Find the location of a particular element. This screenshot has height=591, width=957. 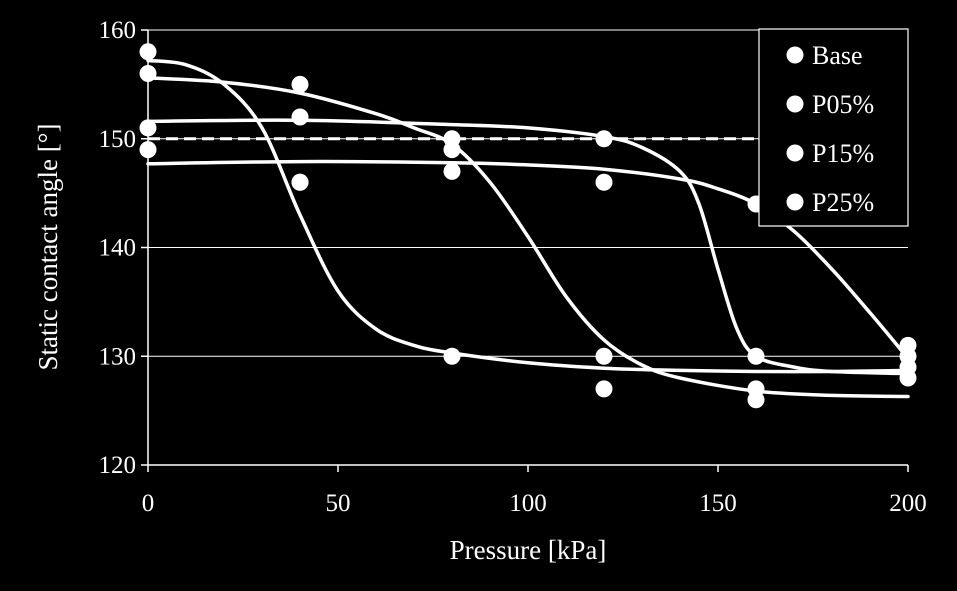

x-tick-label: 50 is located at coordinates (338, 503).